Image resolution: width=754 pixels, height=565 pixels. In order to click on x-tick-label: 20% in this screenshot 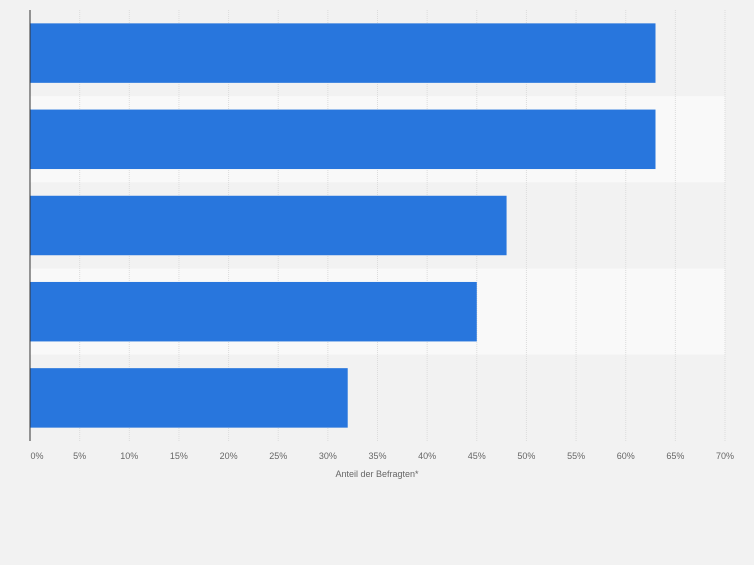, I will do `click(229, 456)`.